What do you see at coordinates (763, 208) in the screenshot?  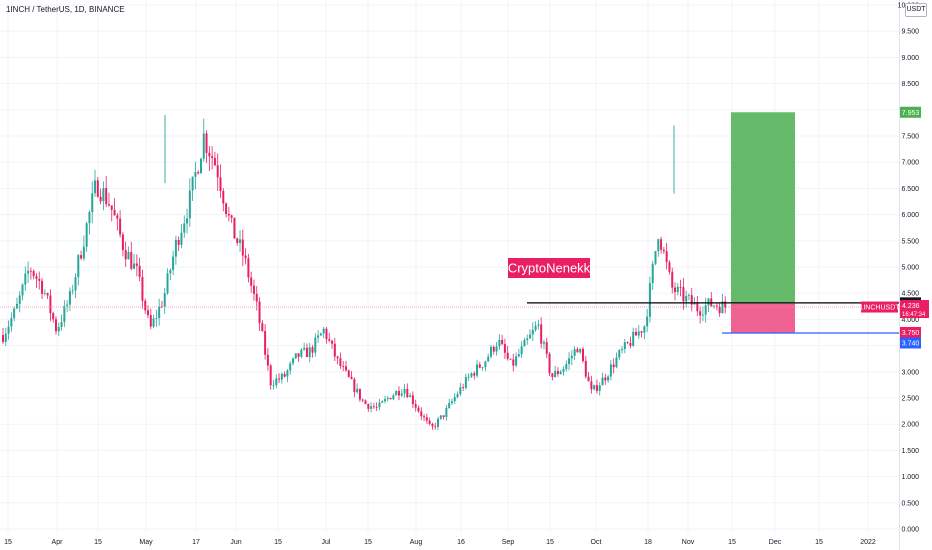 I see `target-zone` at bounding box center [763, 208].